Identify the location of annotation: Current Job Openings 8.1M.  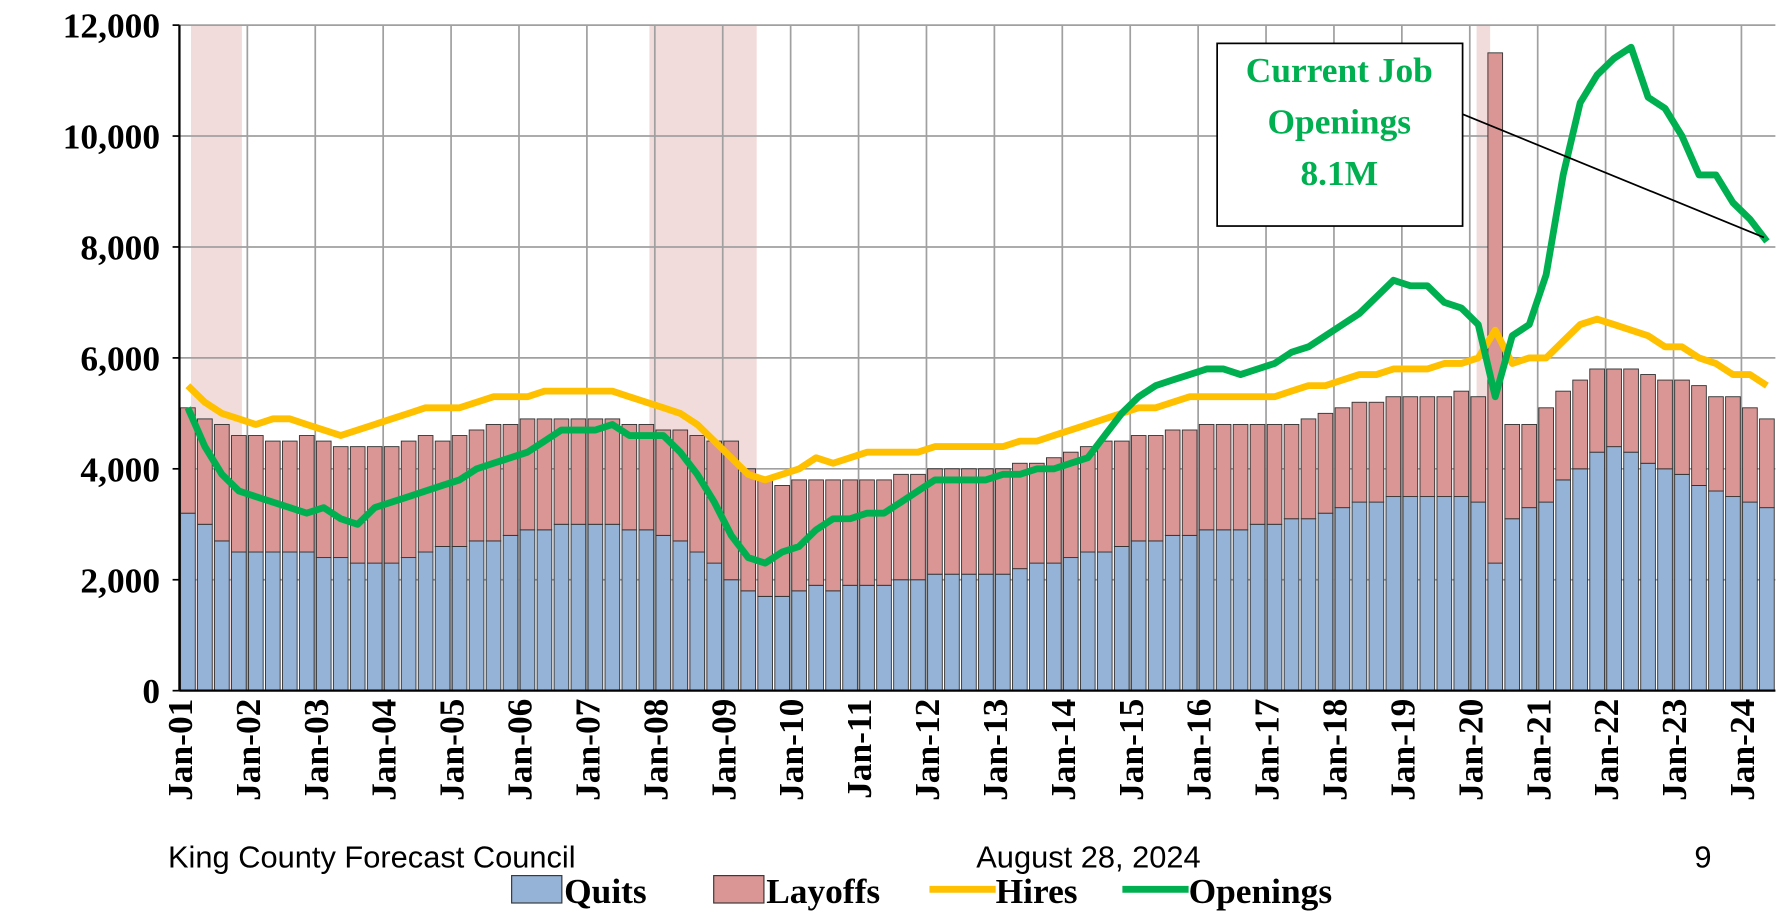
(1490, 140).